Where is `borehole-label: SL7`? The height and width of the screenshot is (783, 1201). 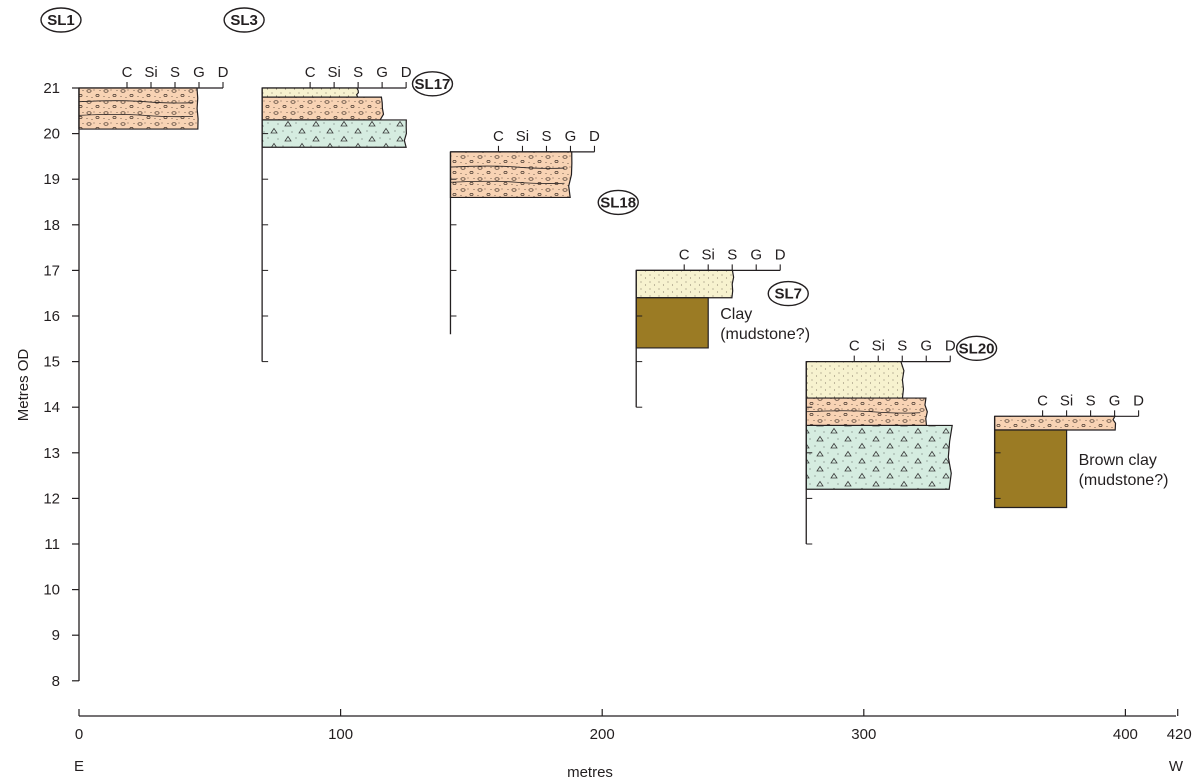 borehole-label: SL7 is located at coordinates (788, 294).